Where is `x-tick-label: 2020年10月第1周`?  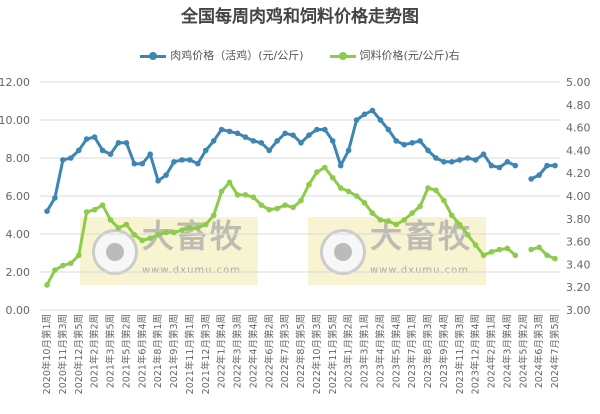 x-tick-label: 2020年10月第1周 is located at coordinates (47, 354).